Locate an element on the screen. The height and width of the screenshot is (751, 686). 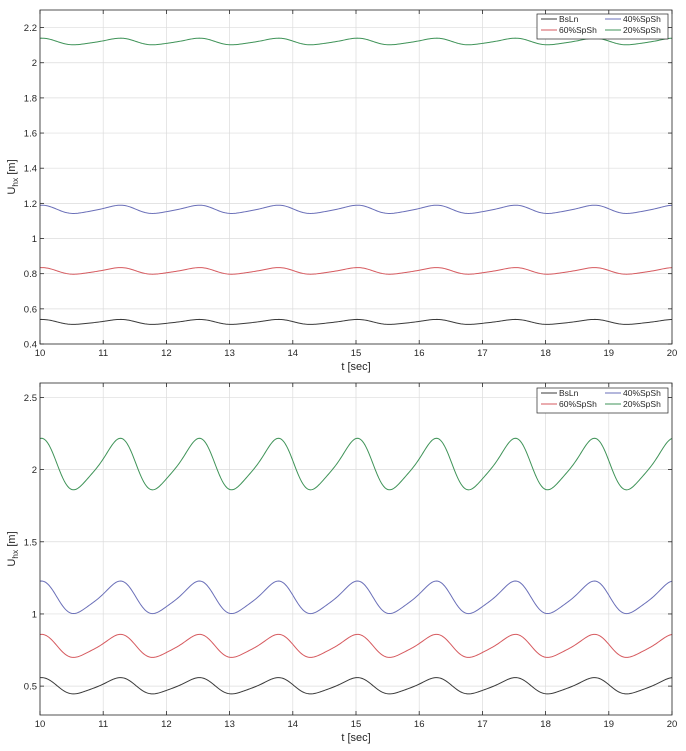
y-tick-label: 1.5 is located at coordinates (30, 542).